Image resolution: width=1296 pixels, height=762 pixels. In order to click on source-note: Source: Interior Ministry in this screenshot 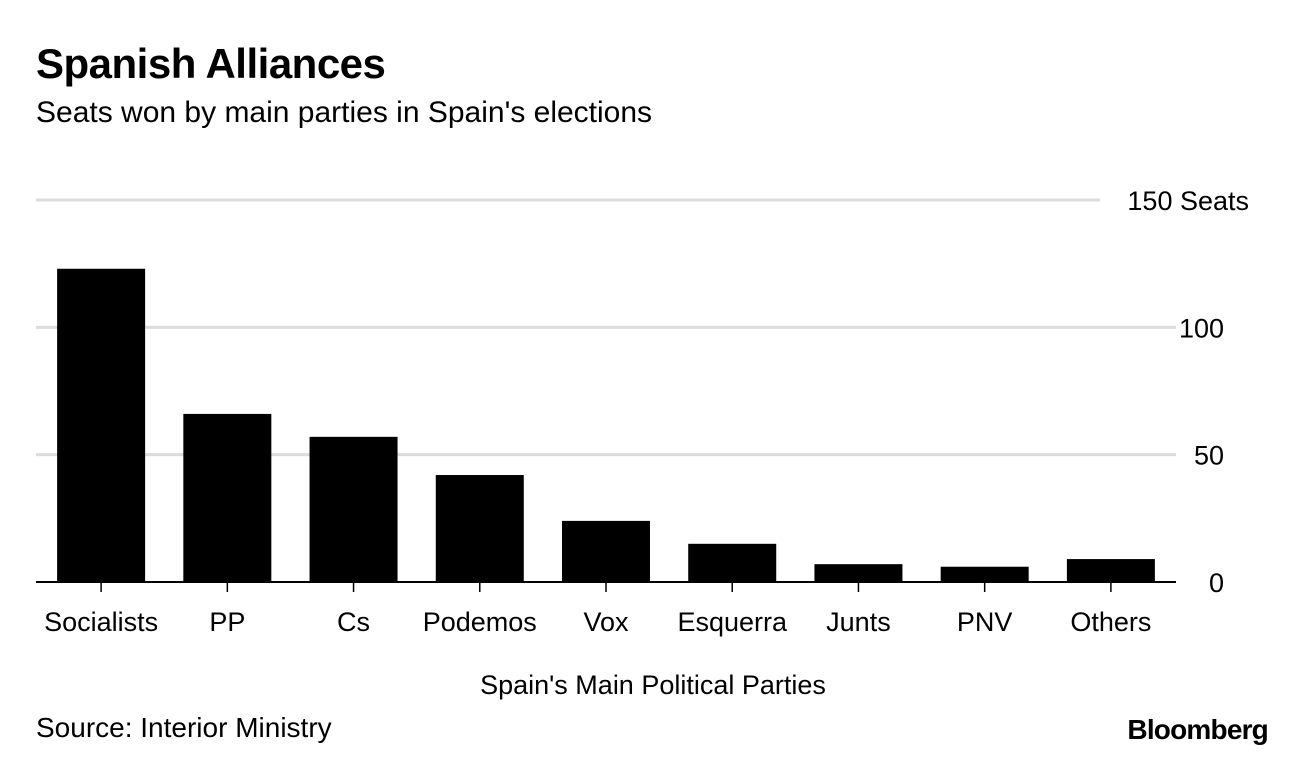, I will do `click(184, 727)`.